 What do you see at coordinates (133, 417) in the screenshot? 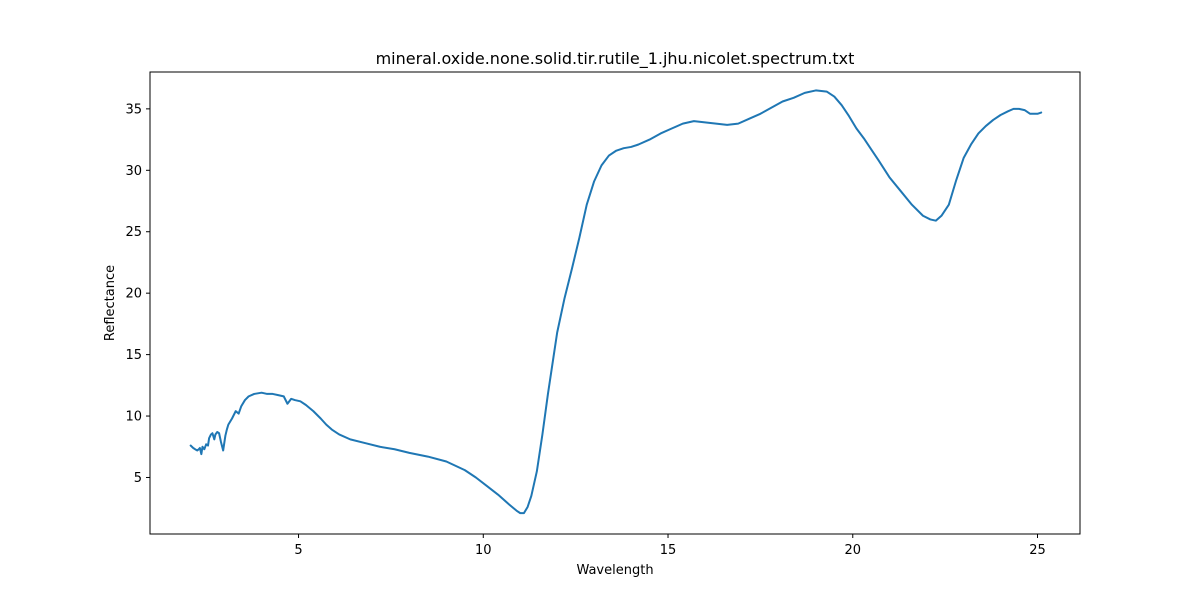
I see `y-tick-label: 10` at bounding box center [133, 417].